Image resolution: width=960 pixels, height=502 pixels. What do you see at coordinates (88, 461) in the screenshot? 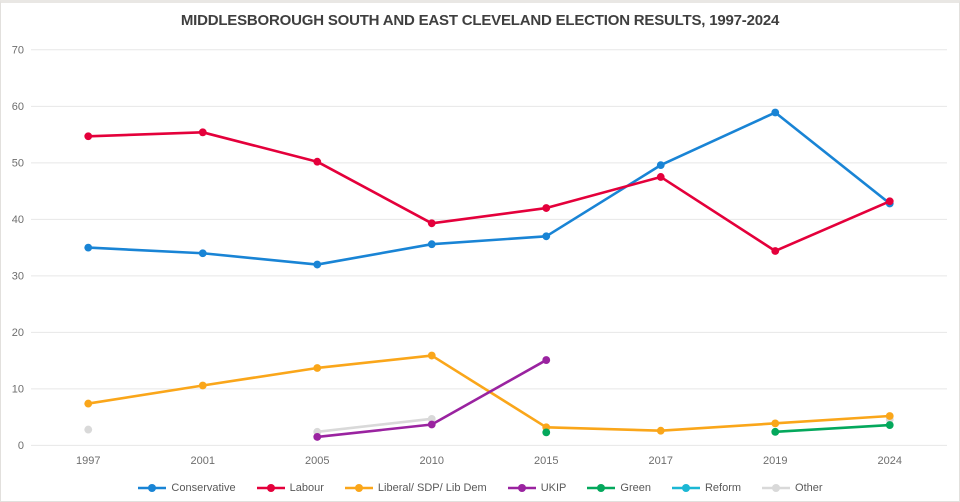
I see `x-tick-label: 1997` at bounding box center [88, 461].